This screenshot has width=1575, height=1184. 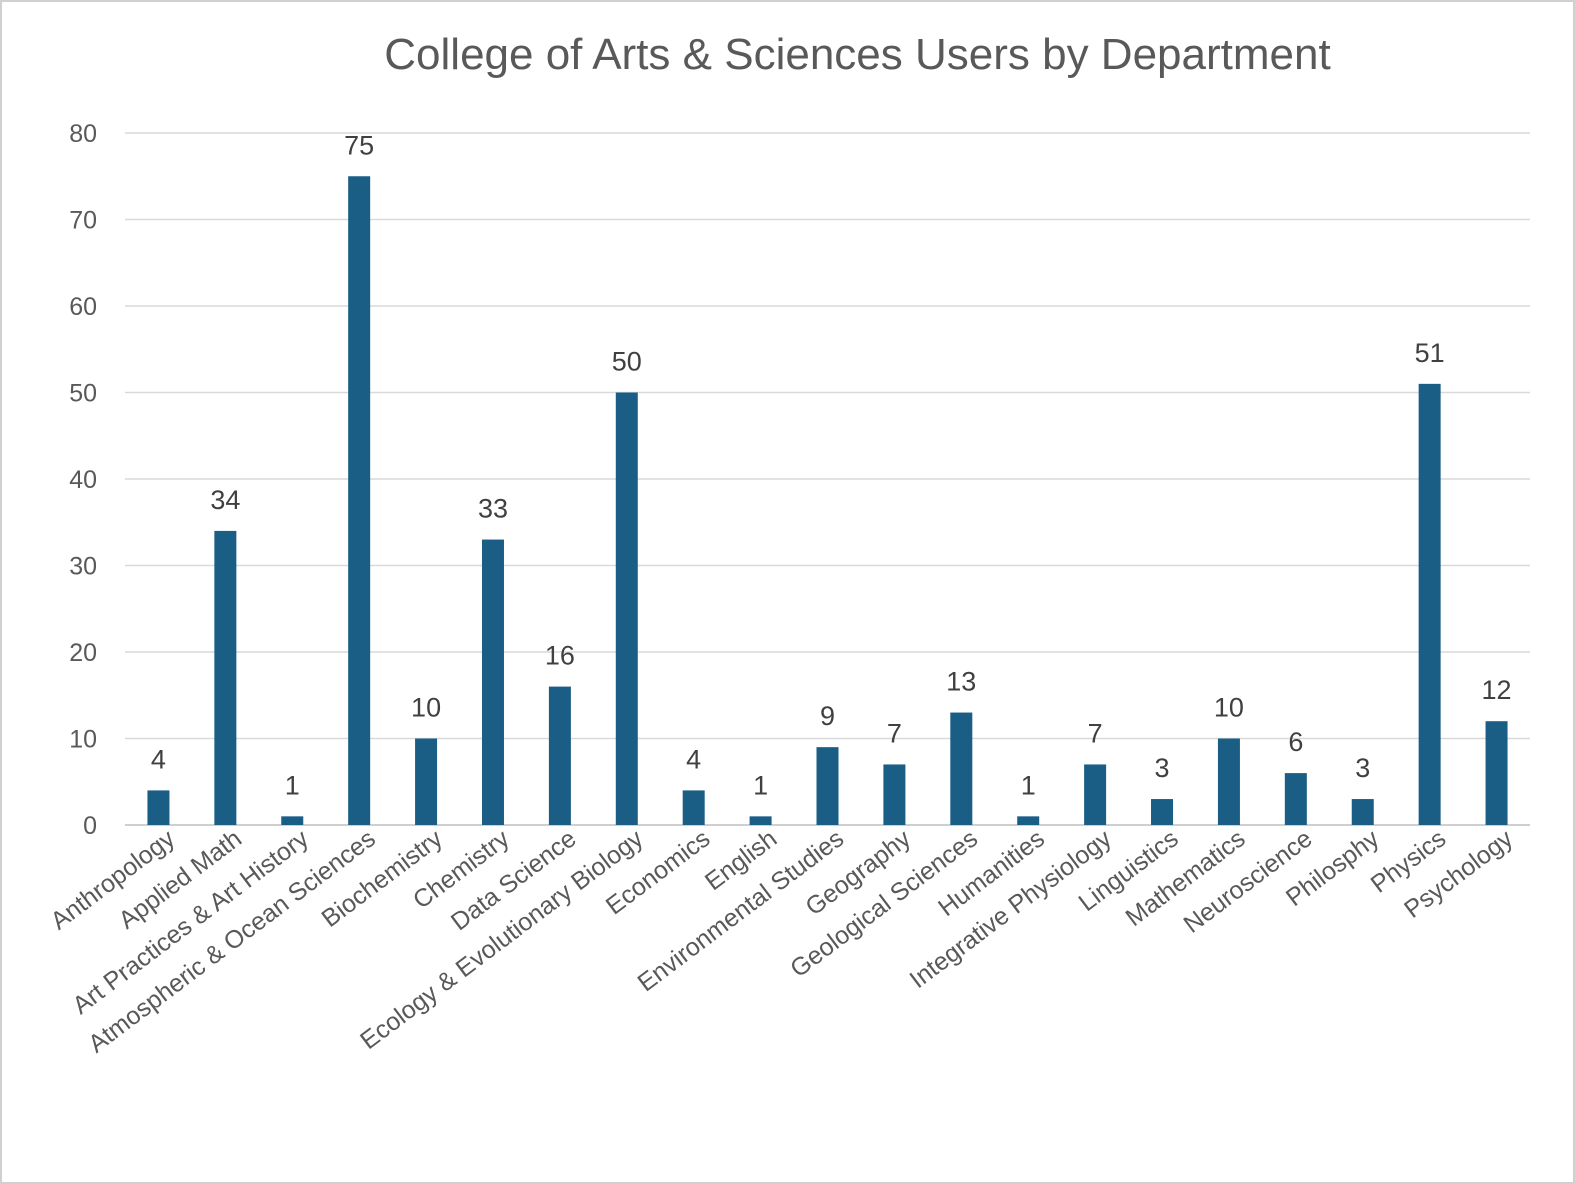 I want to click on y-tick-label: 20, so click(x=83, y=653).